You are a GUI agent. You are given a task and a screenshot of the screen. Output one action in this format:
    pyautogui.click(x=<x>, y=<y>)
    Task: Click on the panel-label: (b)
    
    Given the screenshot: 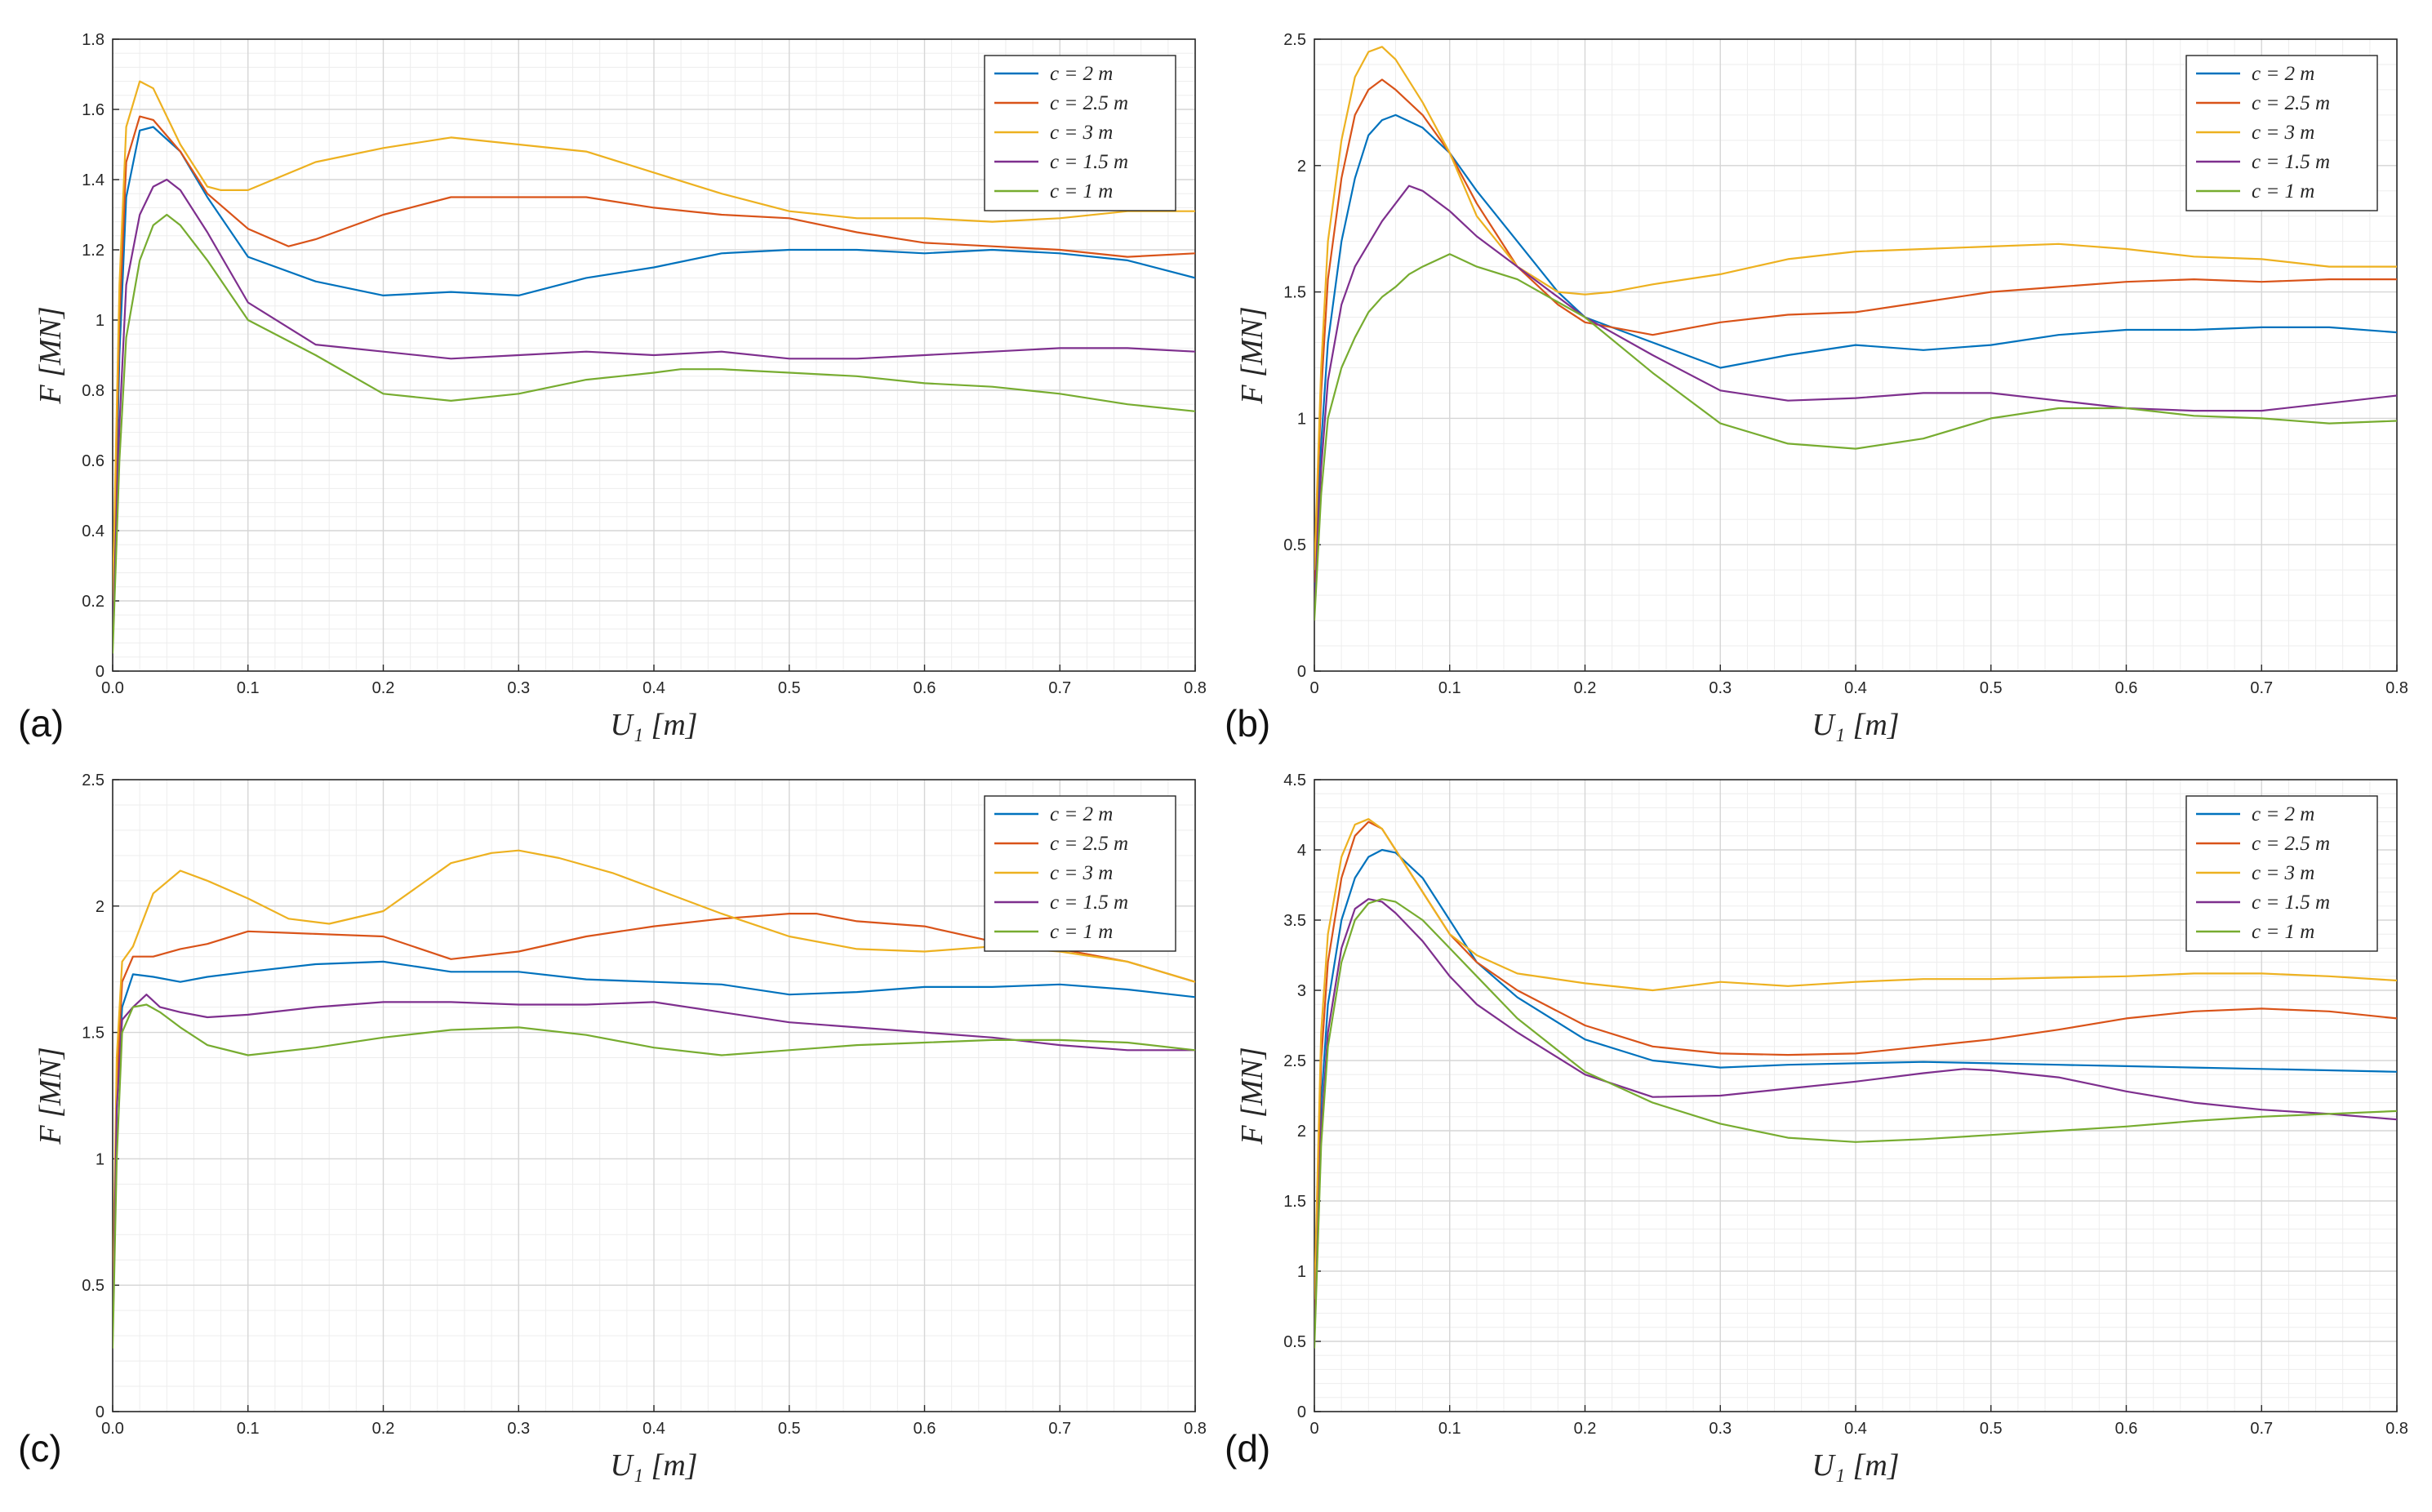 What is the action you would take?
    pyautogui.click(x=1247, y=724)
    